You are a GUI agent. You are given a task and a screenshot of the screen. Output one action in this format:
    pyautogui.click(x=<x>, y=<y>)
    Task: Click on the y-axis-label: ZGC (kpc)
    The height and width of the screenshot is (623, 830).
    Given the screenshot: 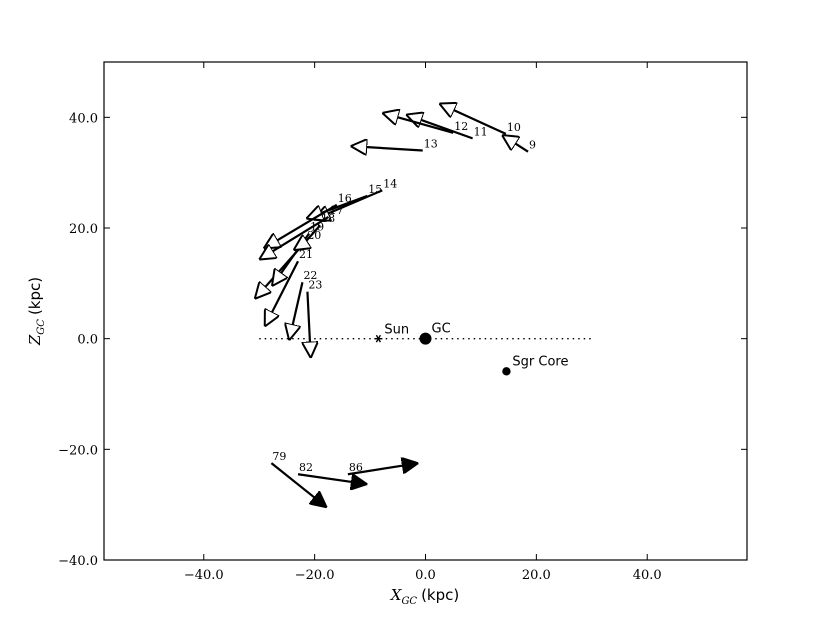 What is the action you would take?
    pyautogui.click(x=36, y=311)
    